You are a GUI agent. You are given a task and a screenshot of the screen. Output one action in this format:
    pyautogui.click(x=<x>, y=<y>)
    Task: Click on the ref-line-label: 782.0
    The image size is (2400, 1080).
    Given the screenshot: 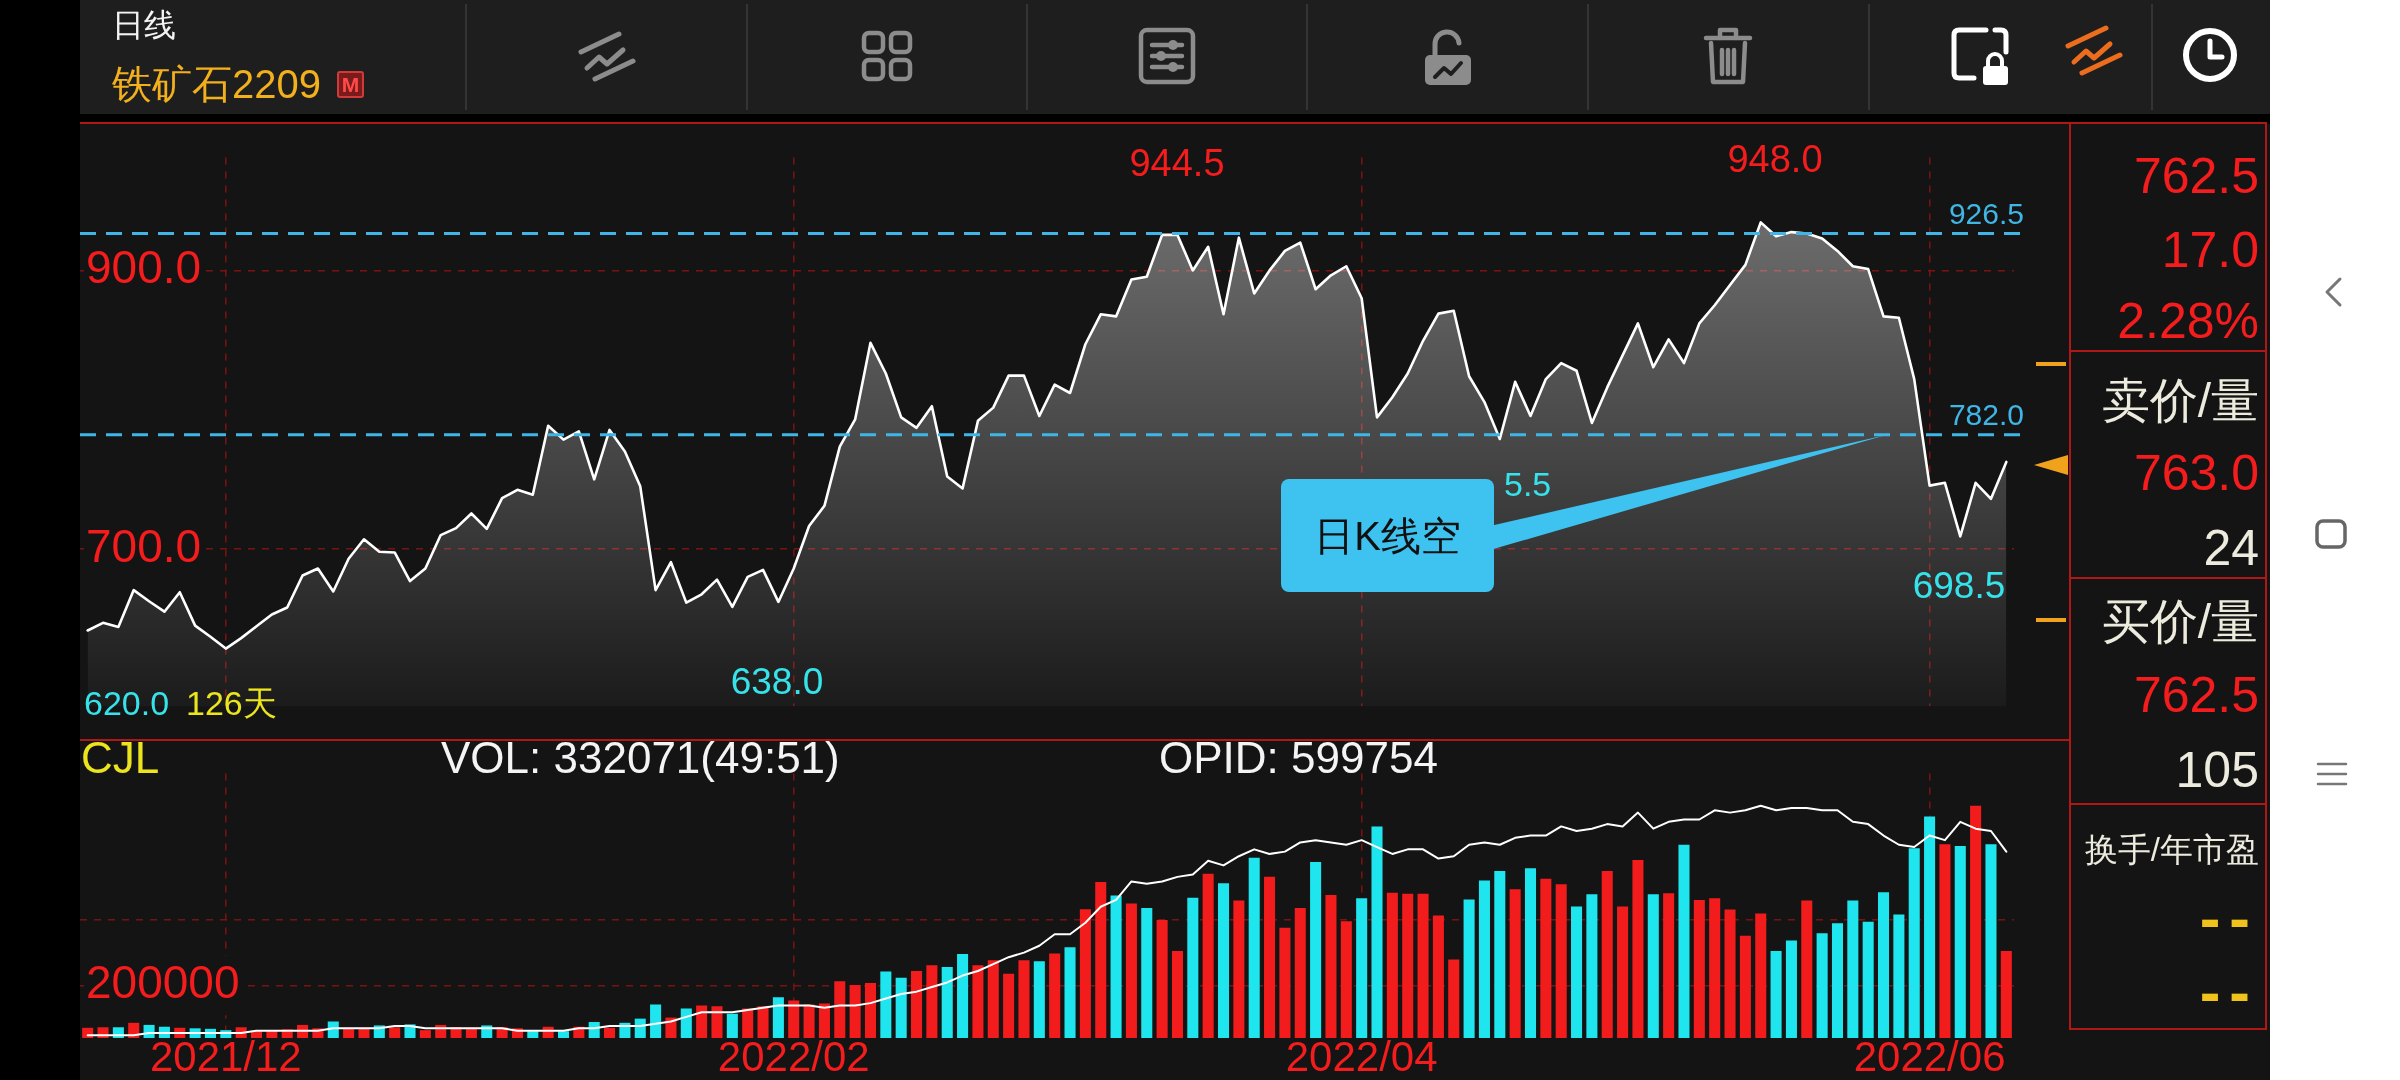 What is the action you would take?
    pyautogui.click(x=1986, y=415)
    